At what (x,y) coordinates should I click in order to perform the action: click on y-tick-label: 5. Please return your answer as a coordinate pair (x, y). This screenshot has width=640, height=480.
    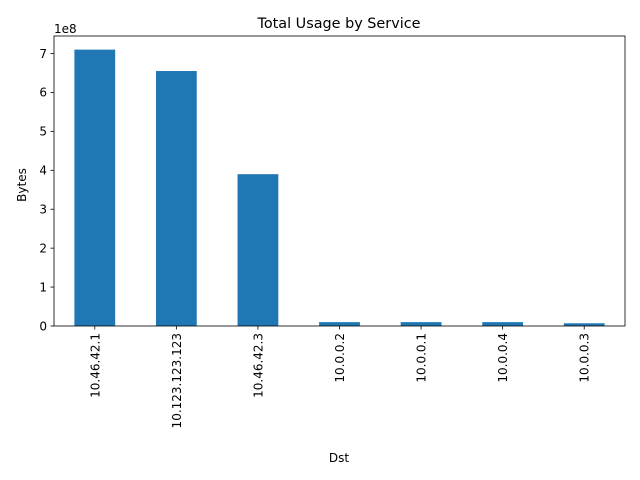
    Looking at the image, I should click on (43, 132).